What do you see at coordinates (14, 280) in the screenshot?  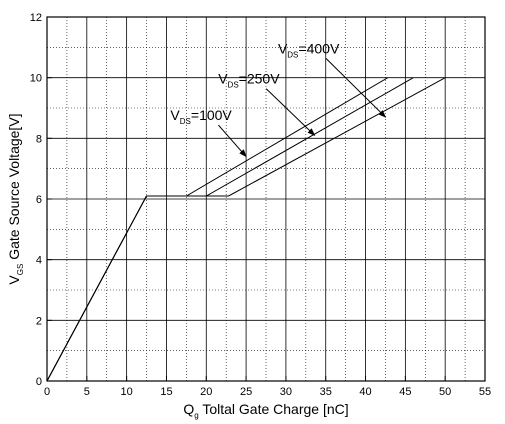 I see `y-axis-label-main: V` at bounding box center [14, 280].